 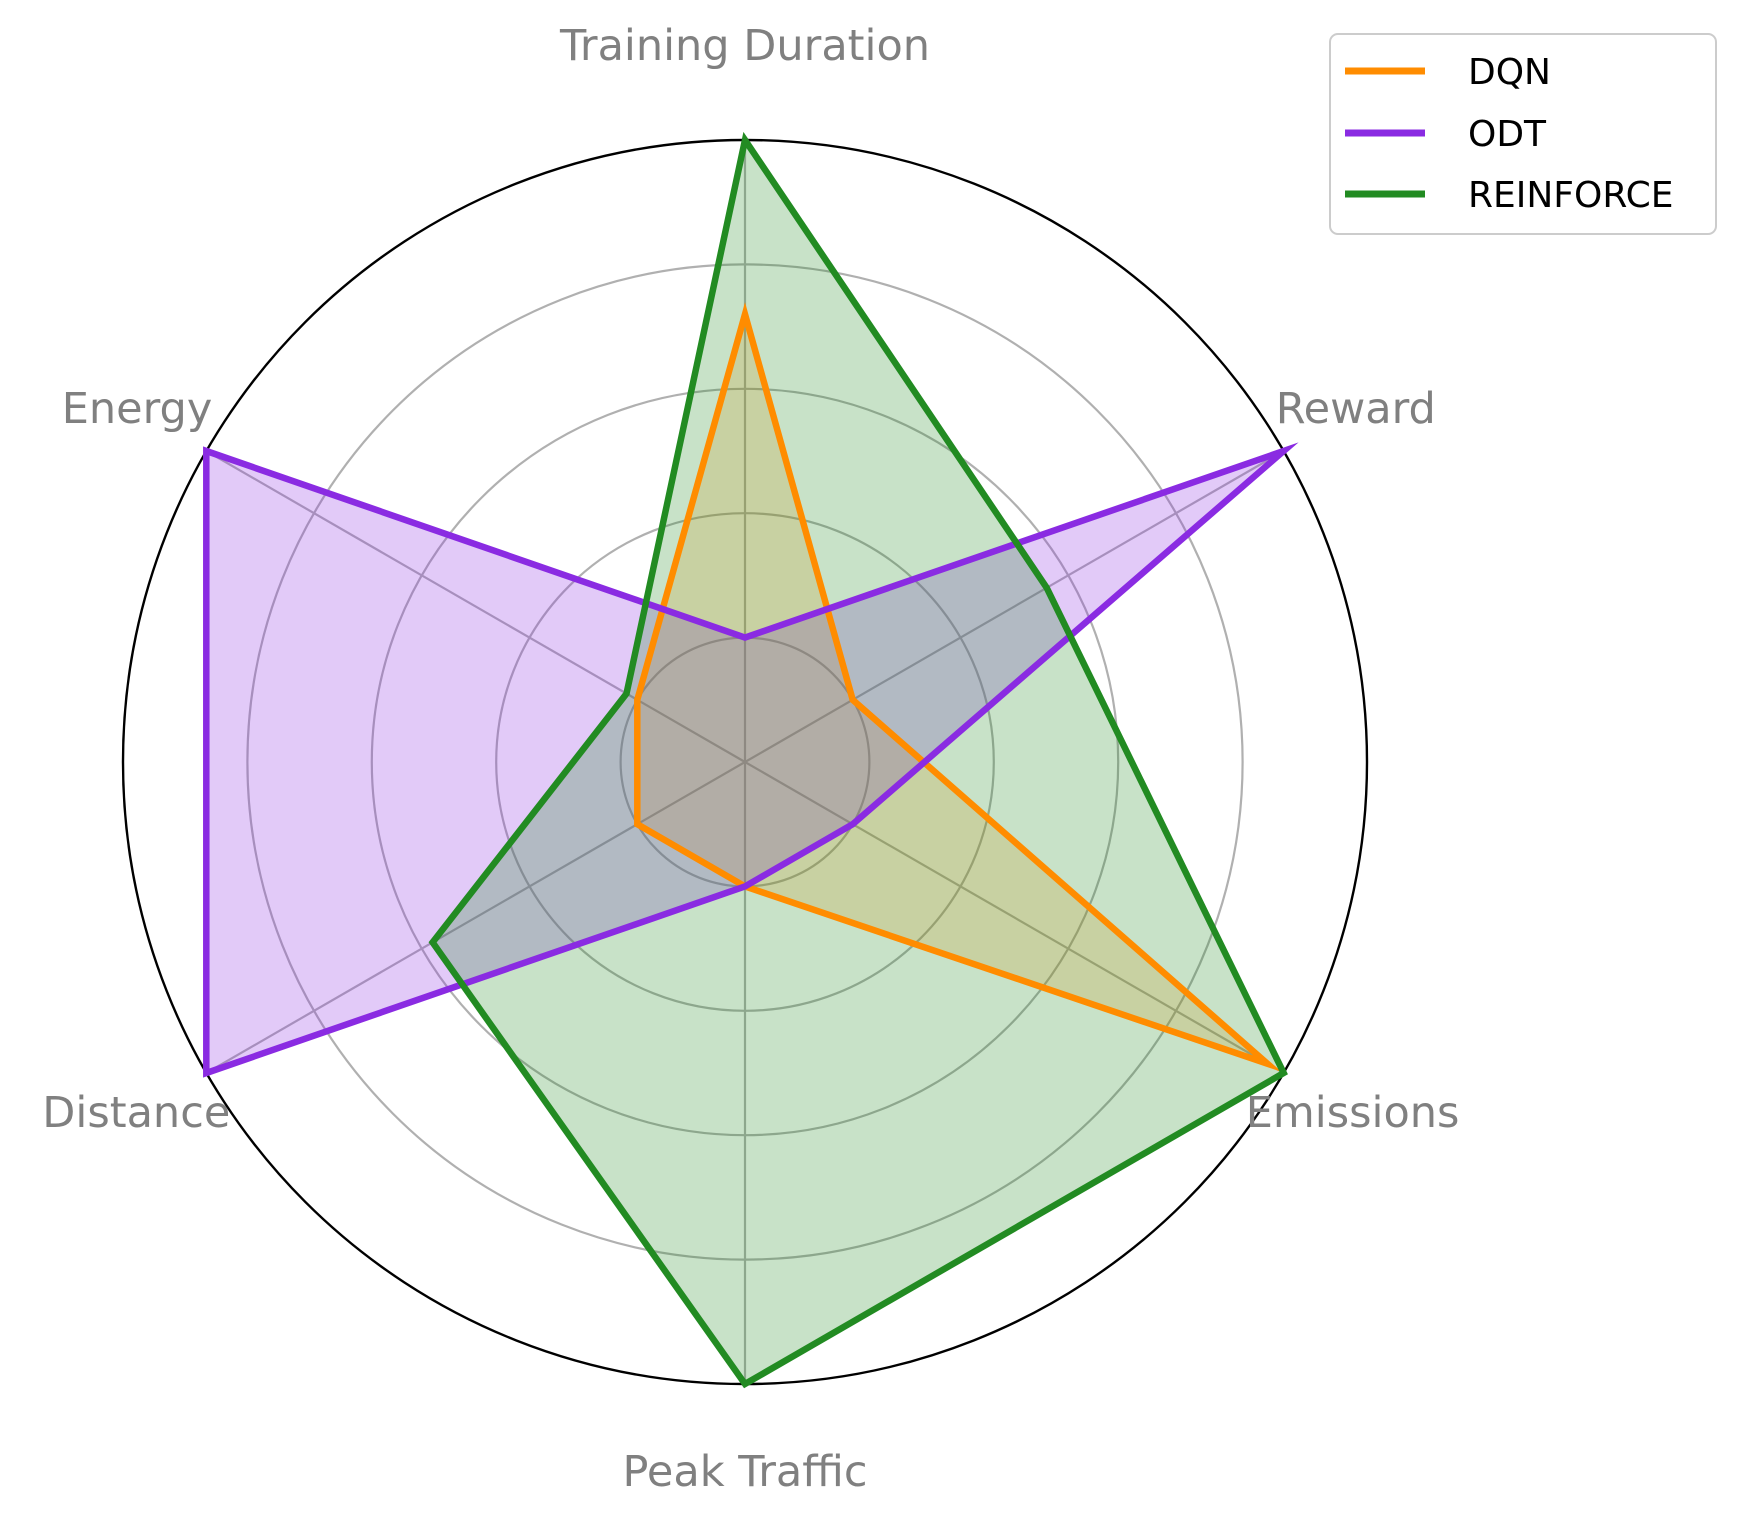 I want to click on axis-label-training-duration: Training Duration, so click(x=744, y=46).